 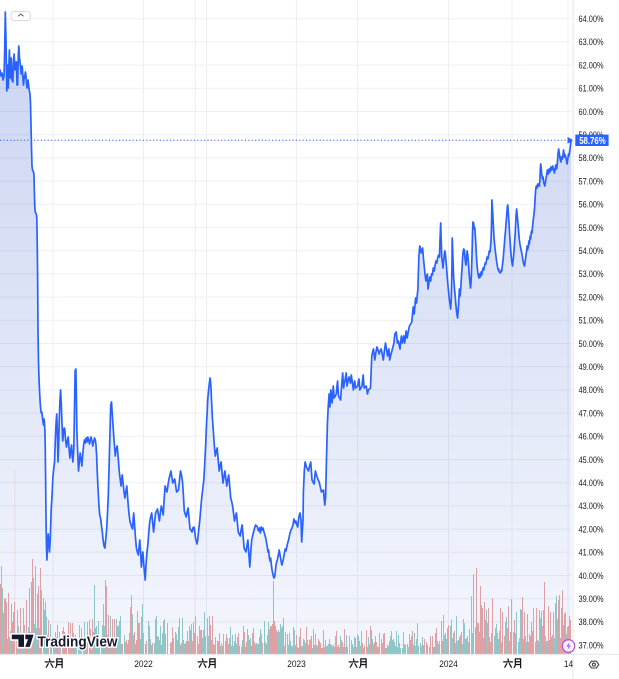 I want to click on svg-text: 56.00%, so click(x=591, y=205).